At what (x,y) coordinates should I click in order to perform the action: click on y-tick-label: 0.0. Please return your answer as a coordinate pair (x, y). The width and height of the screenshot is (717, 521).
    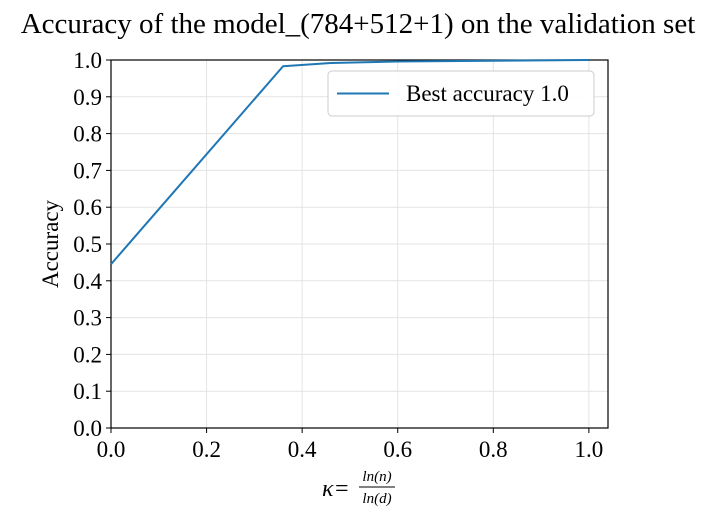
    Looking at the image, I should click on (87, 428).